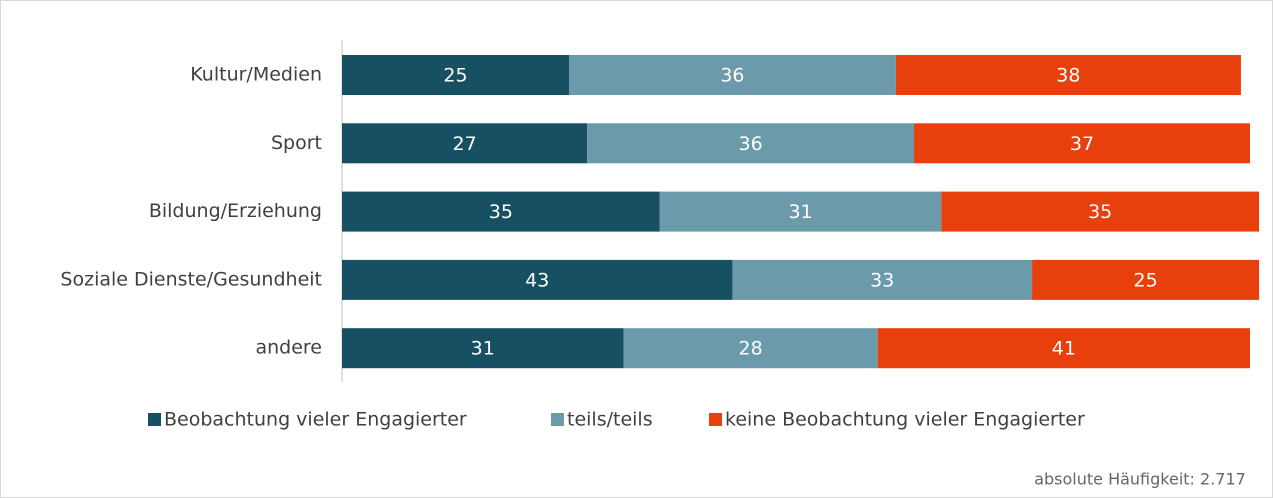 Image resolution: width=1273 pixels, height=498 pixels. I want to click on data-label: 41, so click(1064, 349).